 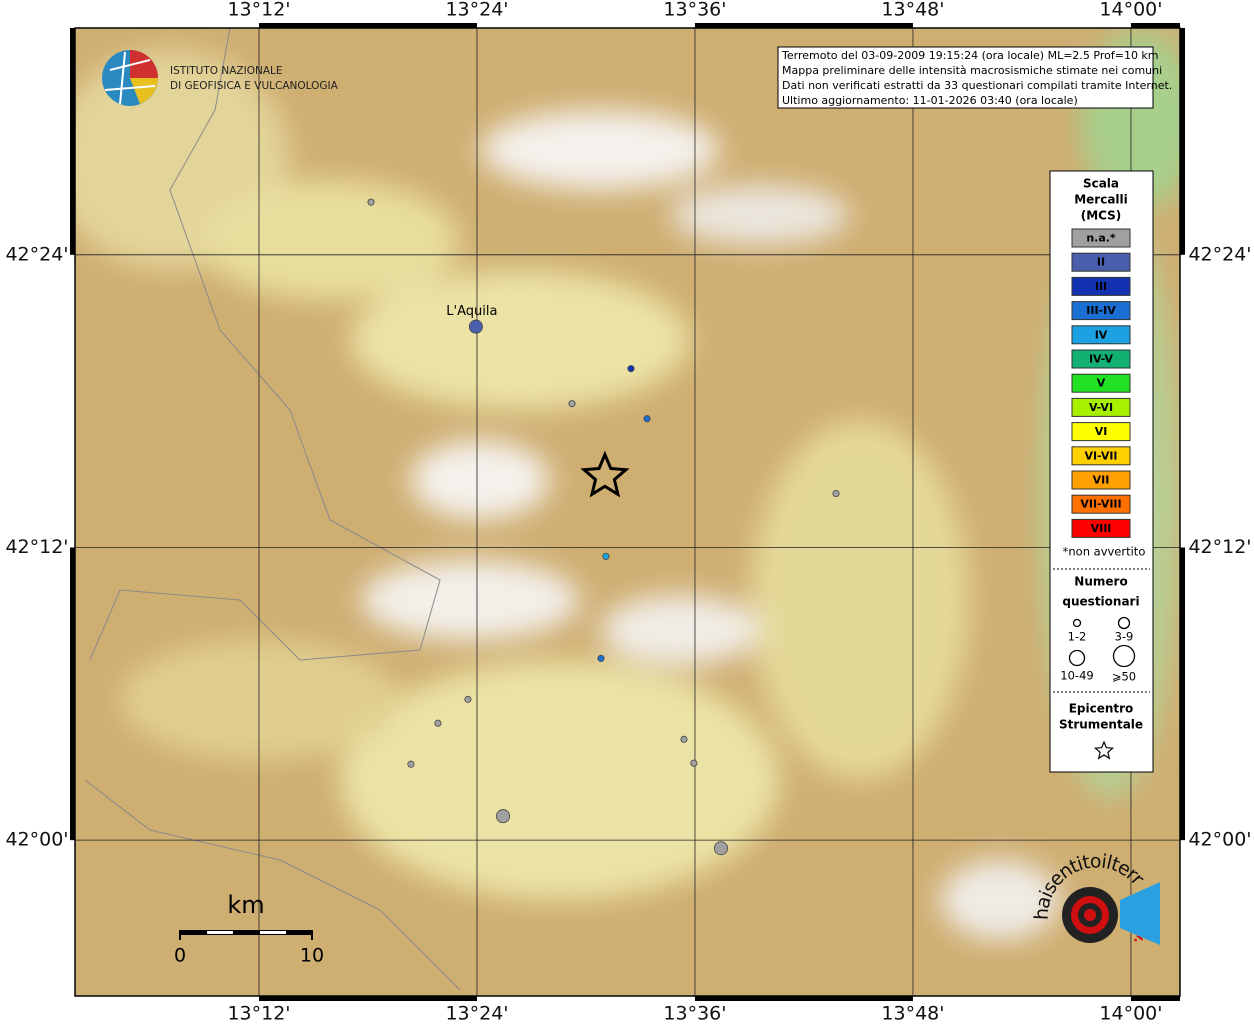 I want to click on scale-label: 0, so click(x=180, y=956).